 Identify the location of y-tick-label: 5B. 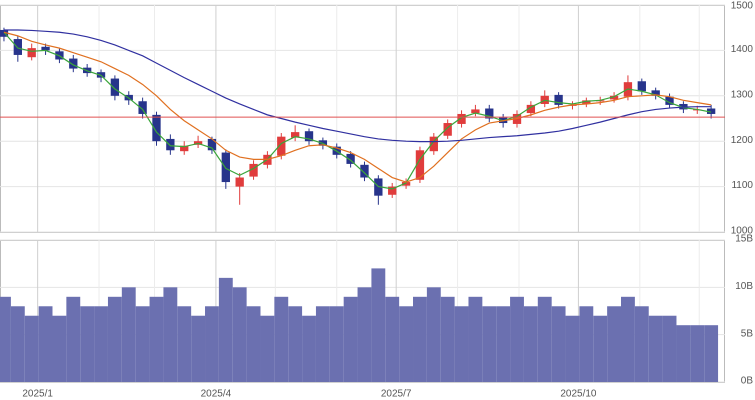
(747, 333).